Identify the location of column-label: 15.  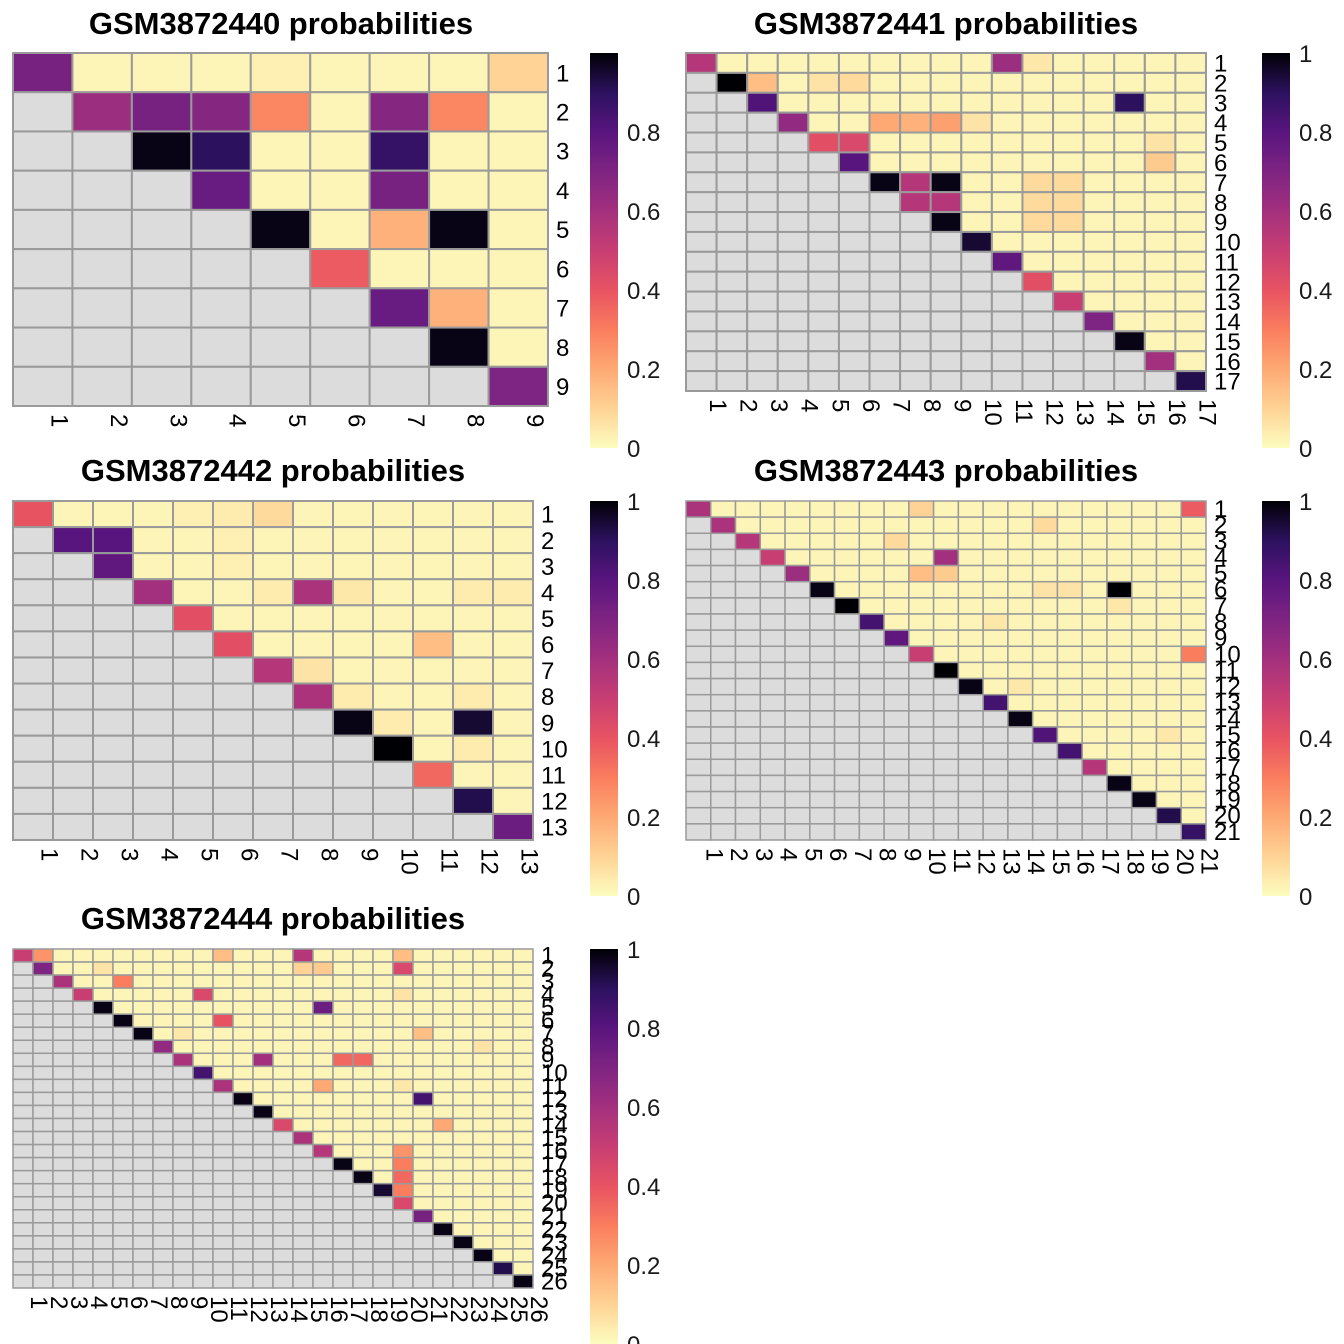
(318, 1309).